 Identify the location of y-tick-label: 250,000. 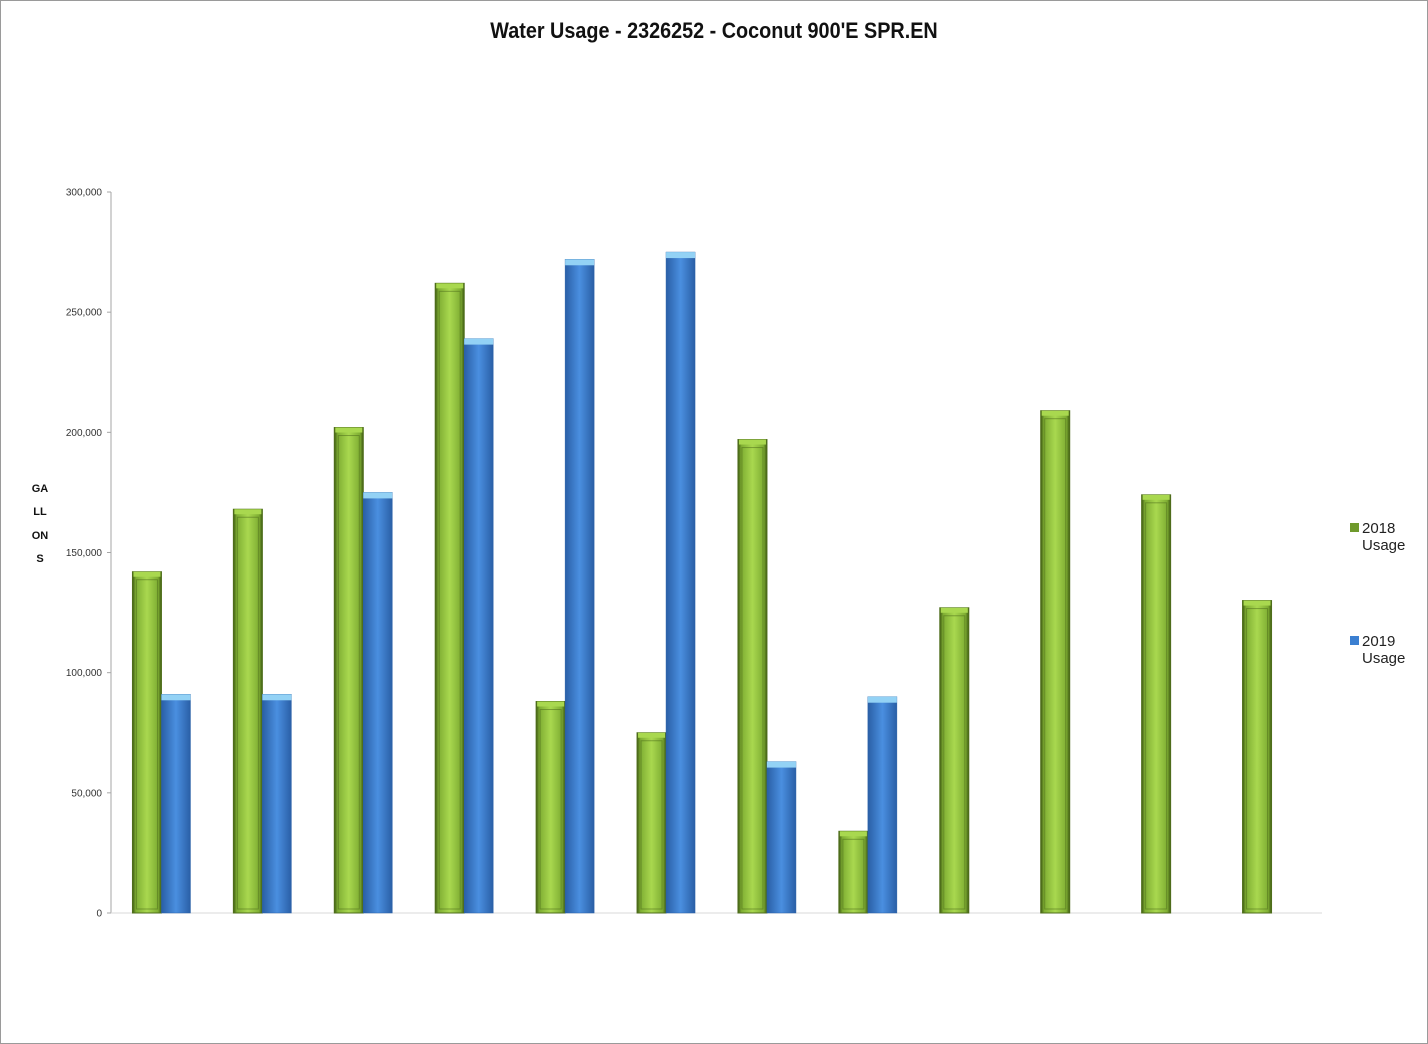
(84, 313).